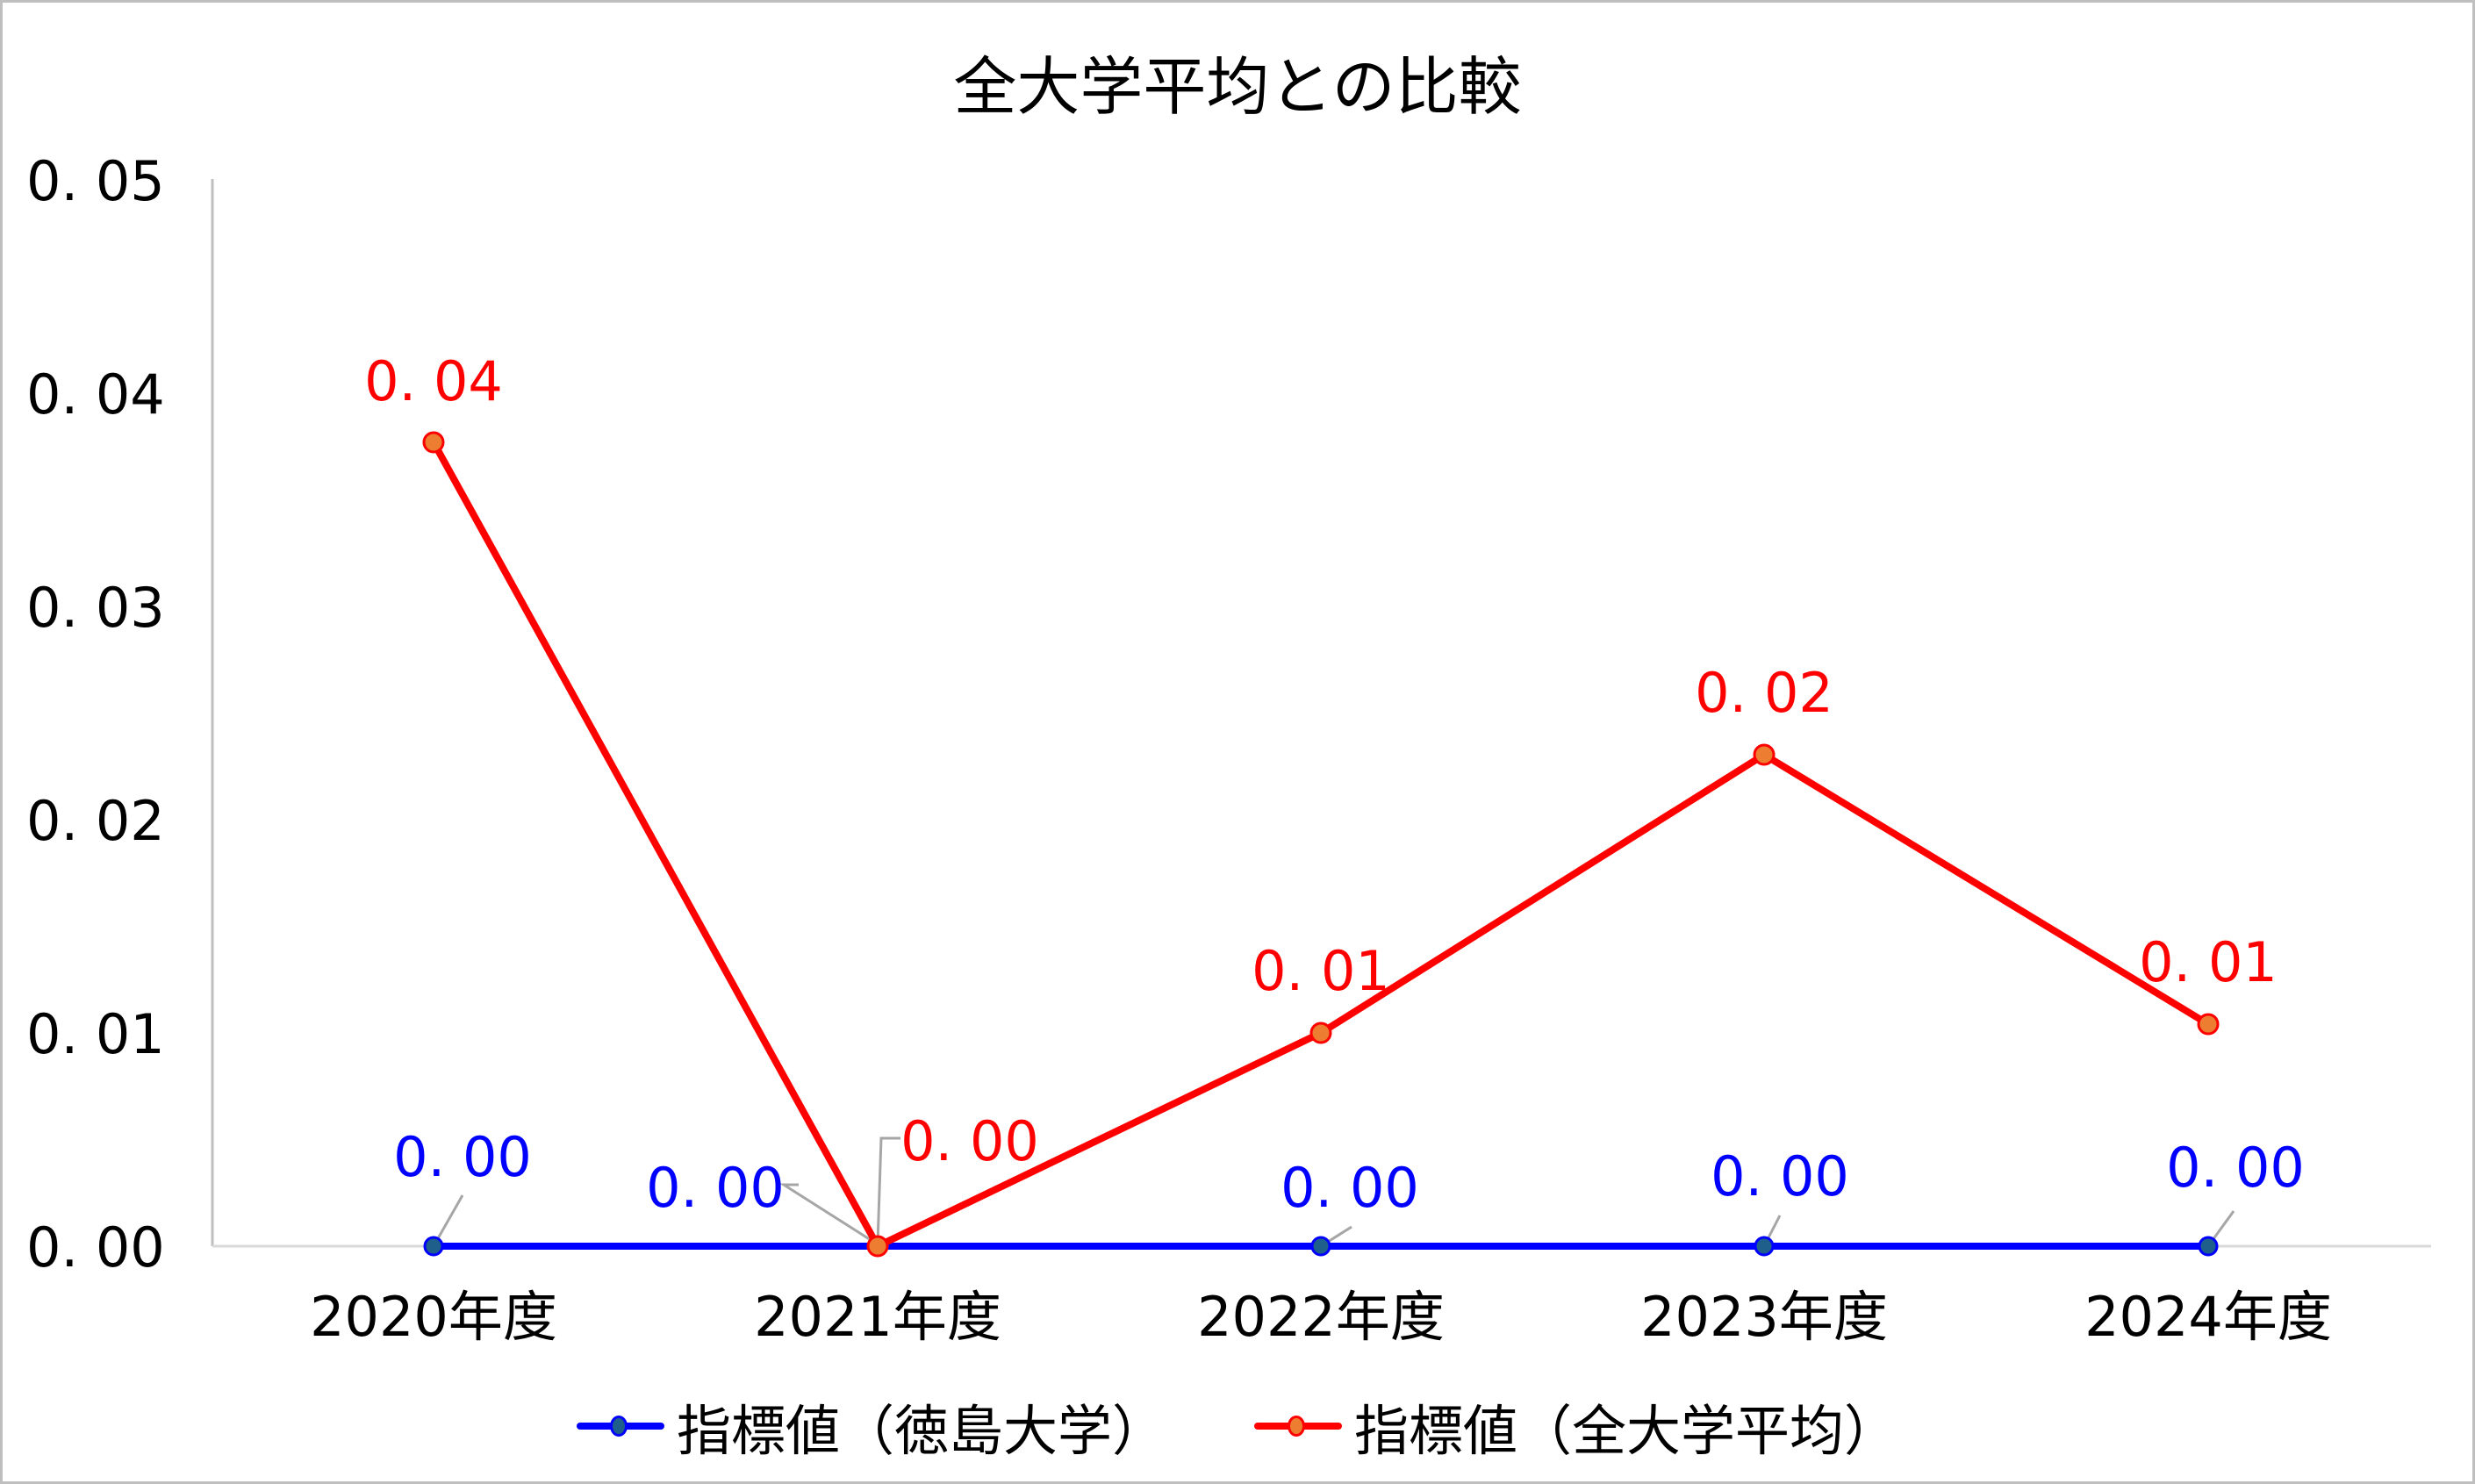 The height and width of the screenshot is (1484, 2475). What do you see at coordinates (433, 442) in the screenshot?
I see `marker-all-2020` at bounding box center [433, 442].